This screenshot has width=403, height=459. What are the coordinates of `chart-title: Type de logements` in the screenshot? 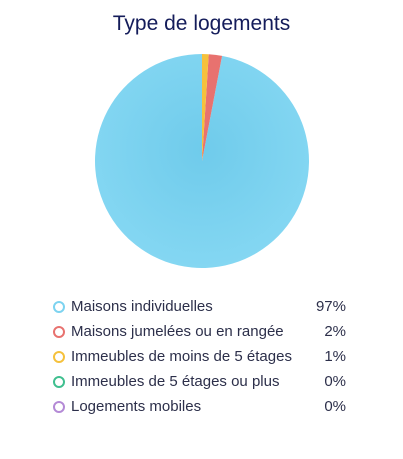 It's located at (201, 23).